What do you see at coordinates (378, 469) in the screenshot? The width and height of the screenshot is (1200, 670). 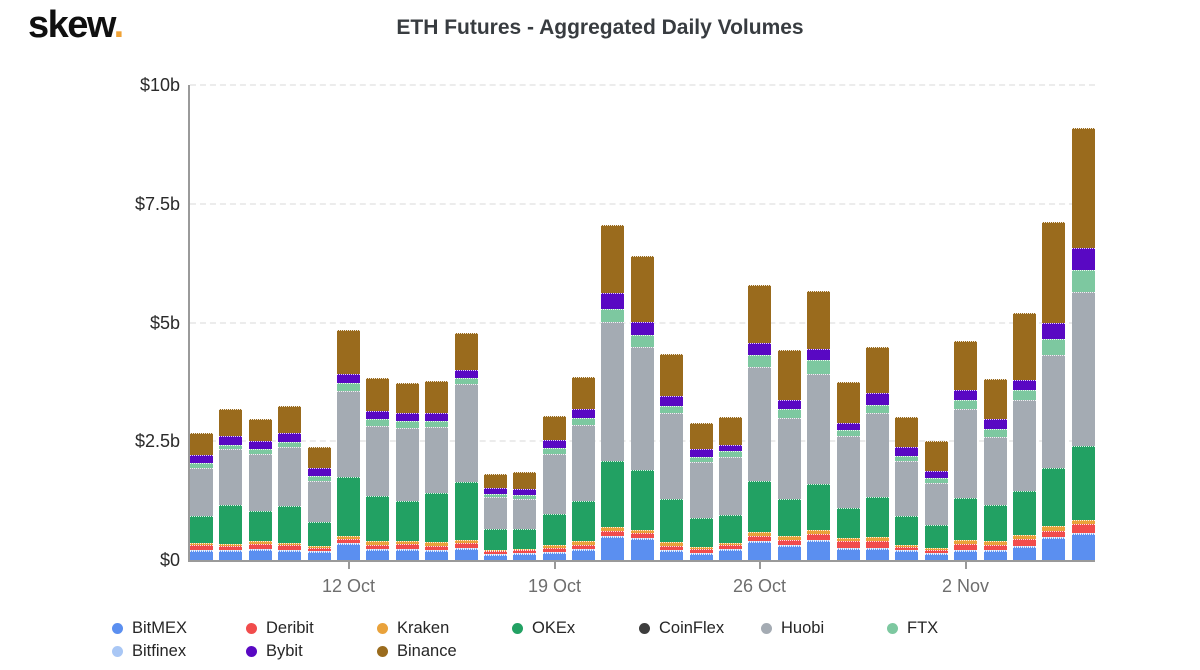 I see `bar-13-oct` at bounding box center [378, 469].